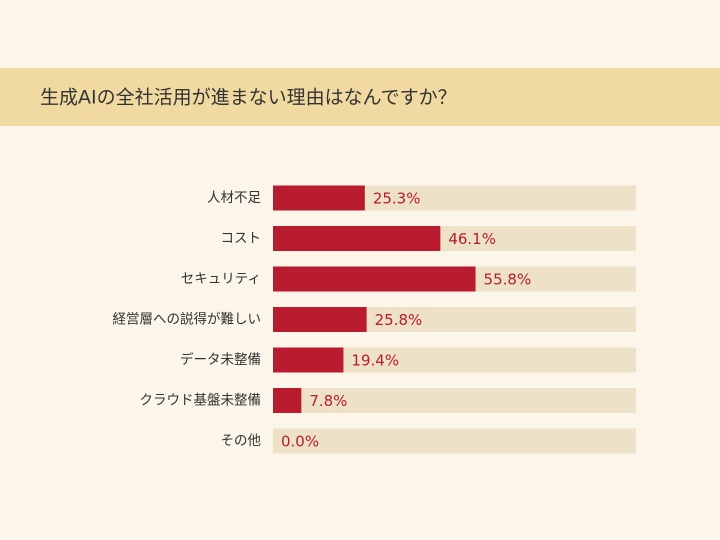  Describe the element at coordinates (399, 320) in the screenshot. I see `value-label: 25.8%` at that location.